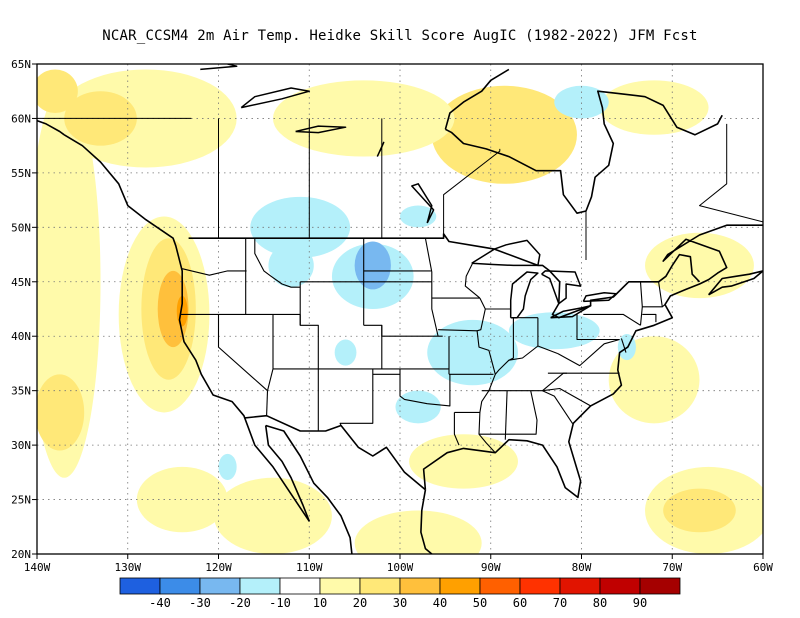  I want to click on lat-tick-label: 30N, so click(21, 445).